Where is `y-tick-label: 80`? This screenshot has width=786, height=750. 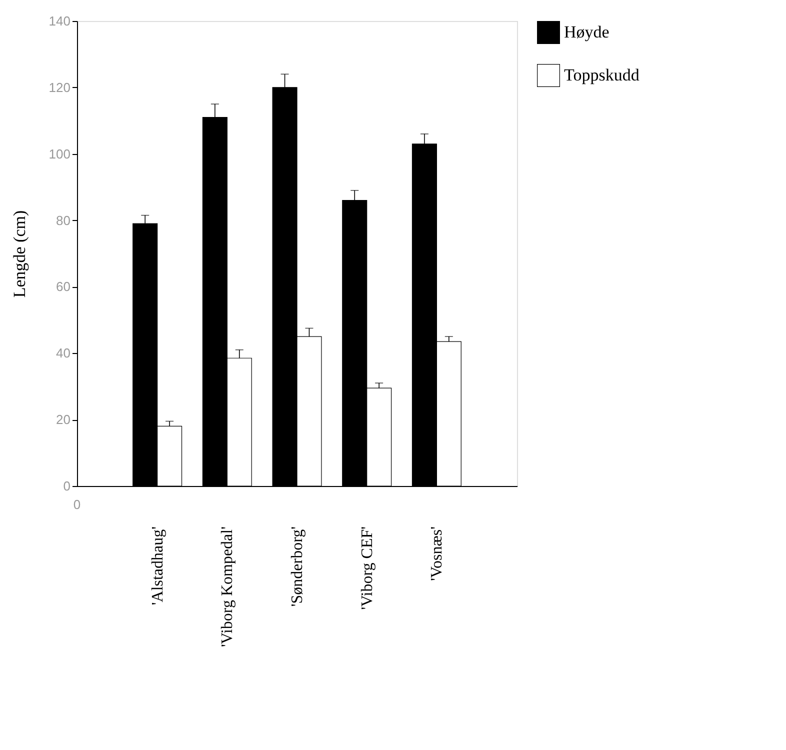 y-tick-label: 80 is located at coordinates (63, 220).